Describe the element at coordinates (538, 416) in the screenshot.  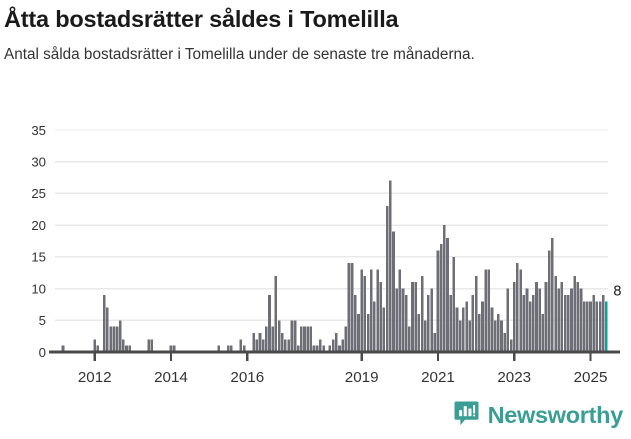
I see `newsworthy-logo: Newsworthy` at that location.